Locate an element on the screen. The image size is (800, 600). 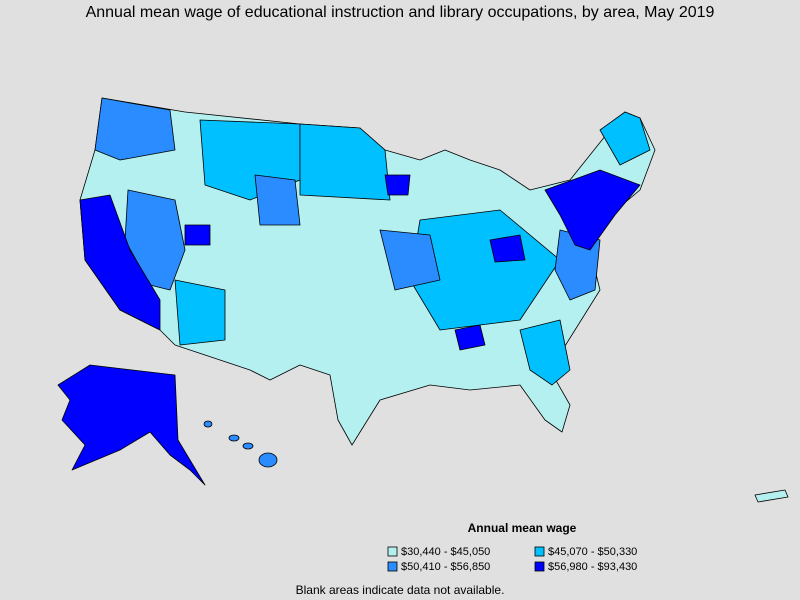
legend-label: $56,980 - $93,430 is located at coordinates (592, 567).